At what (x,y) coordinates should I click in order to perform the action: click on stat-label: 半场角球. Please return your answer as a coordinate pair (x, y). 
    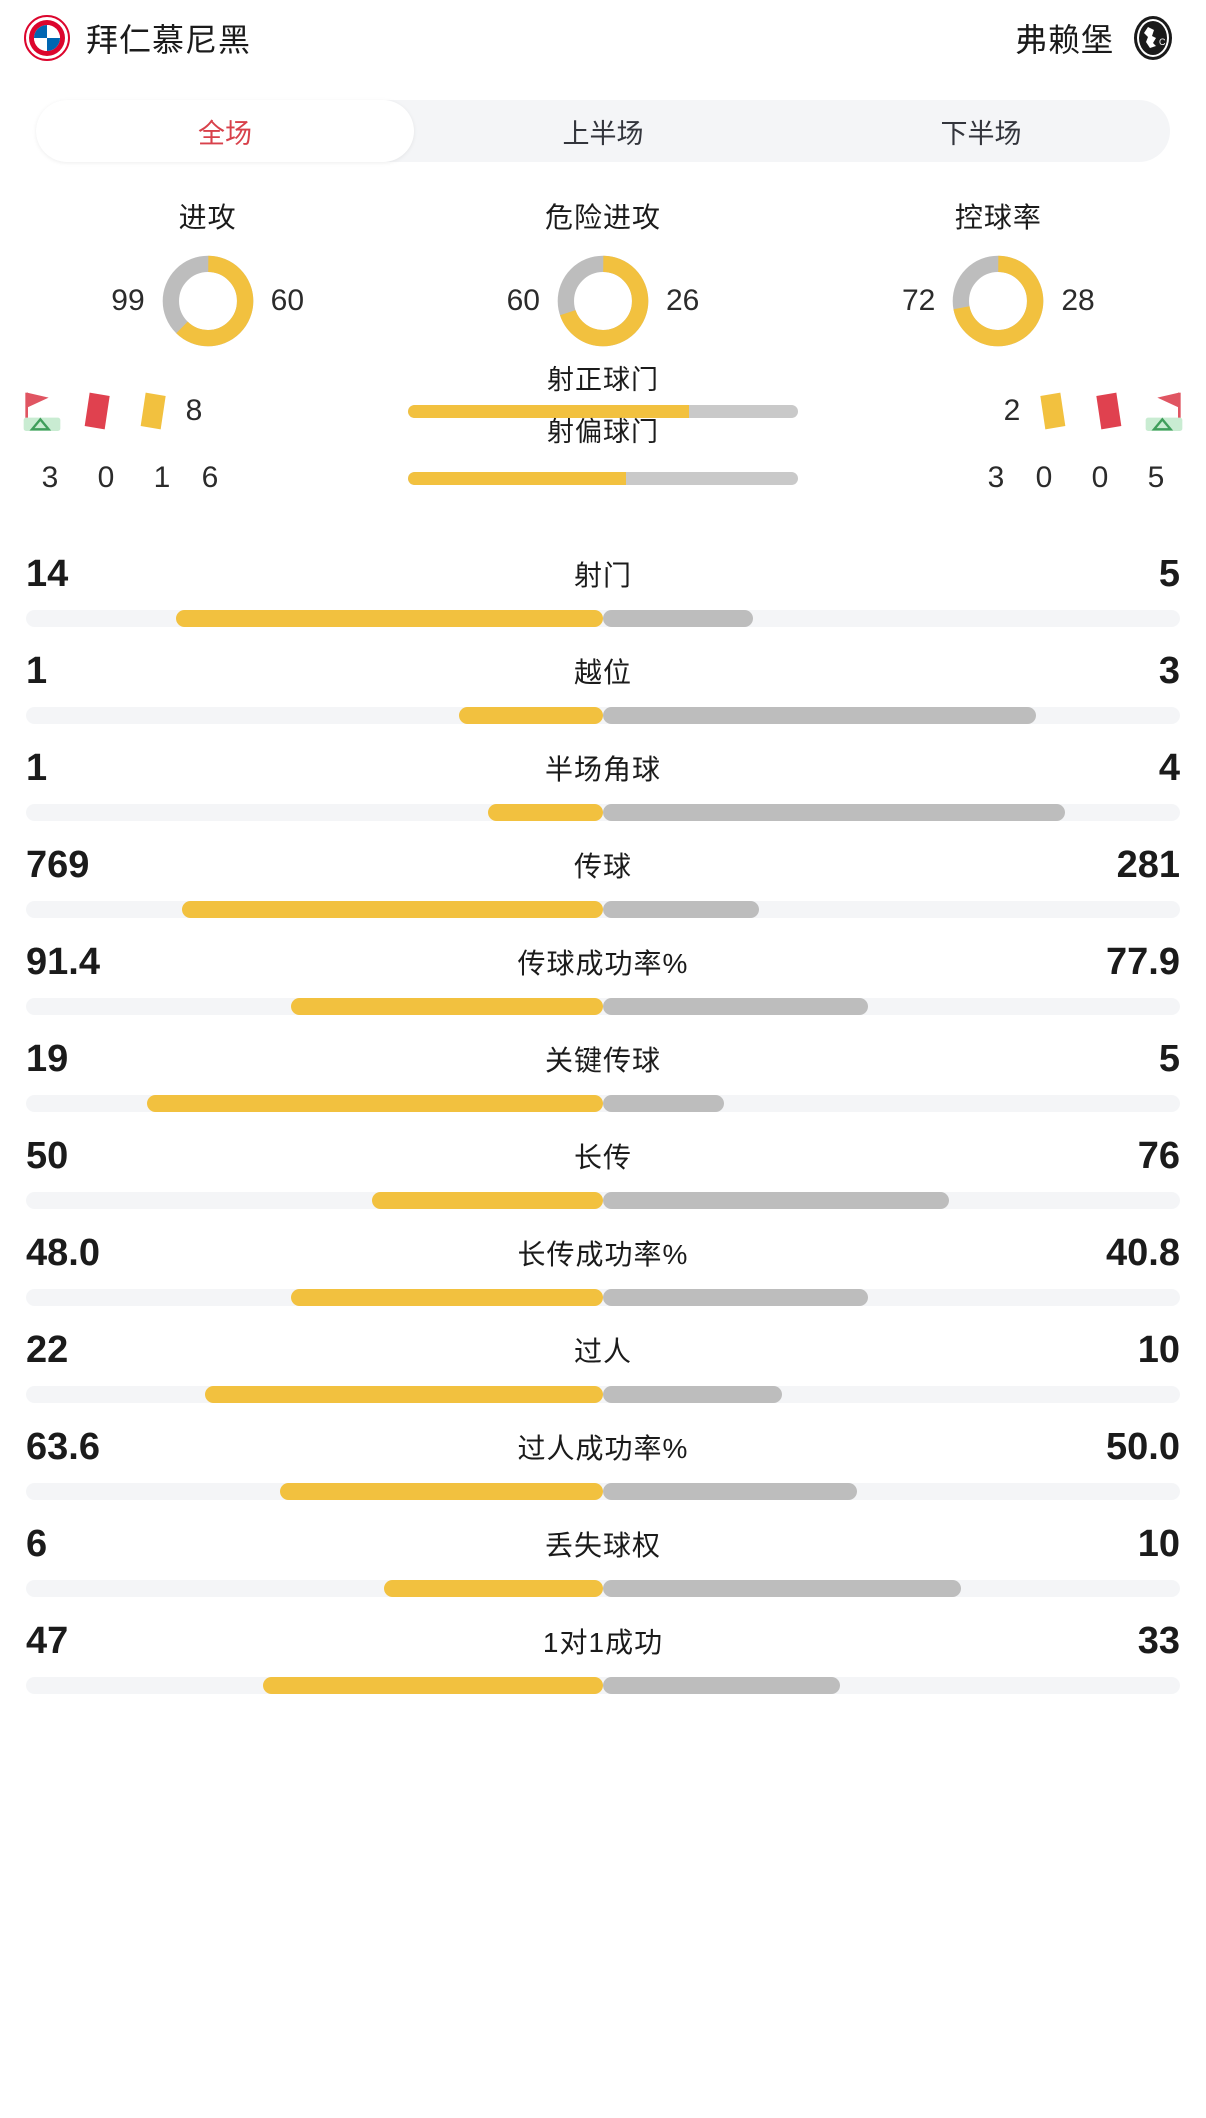
    Looking at the image, I should click on (602, 769).